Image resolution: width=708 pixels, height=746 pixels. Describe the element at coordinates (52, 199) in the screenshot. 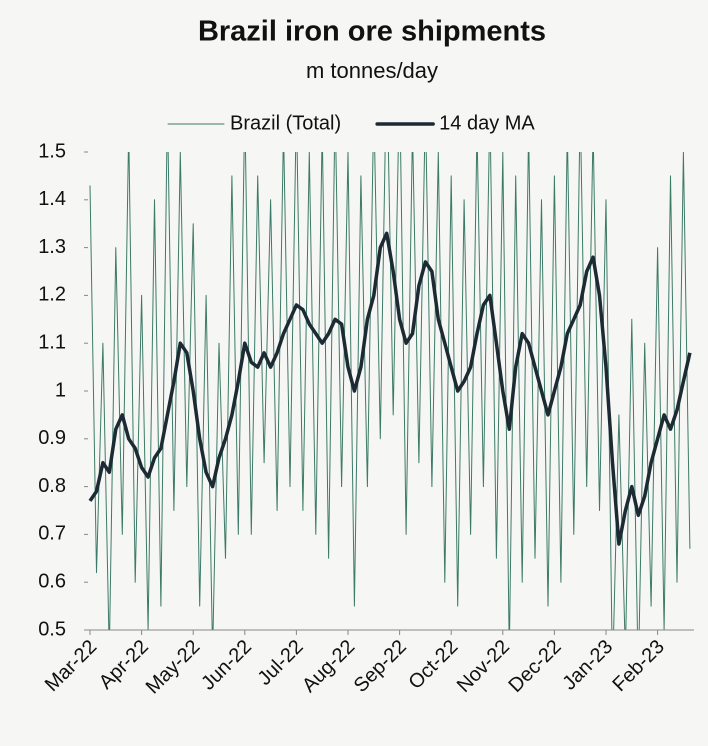

I see `y-tick-label: 1.4` at that location.